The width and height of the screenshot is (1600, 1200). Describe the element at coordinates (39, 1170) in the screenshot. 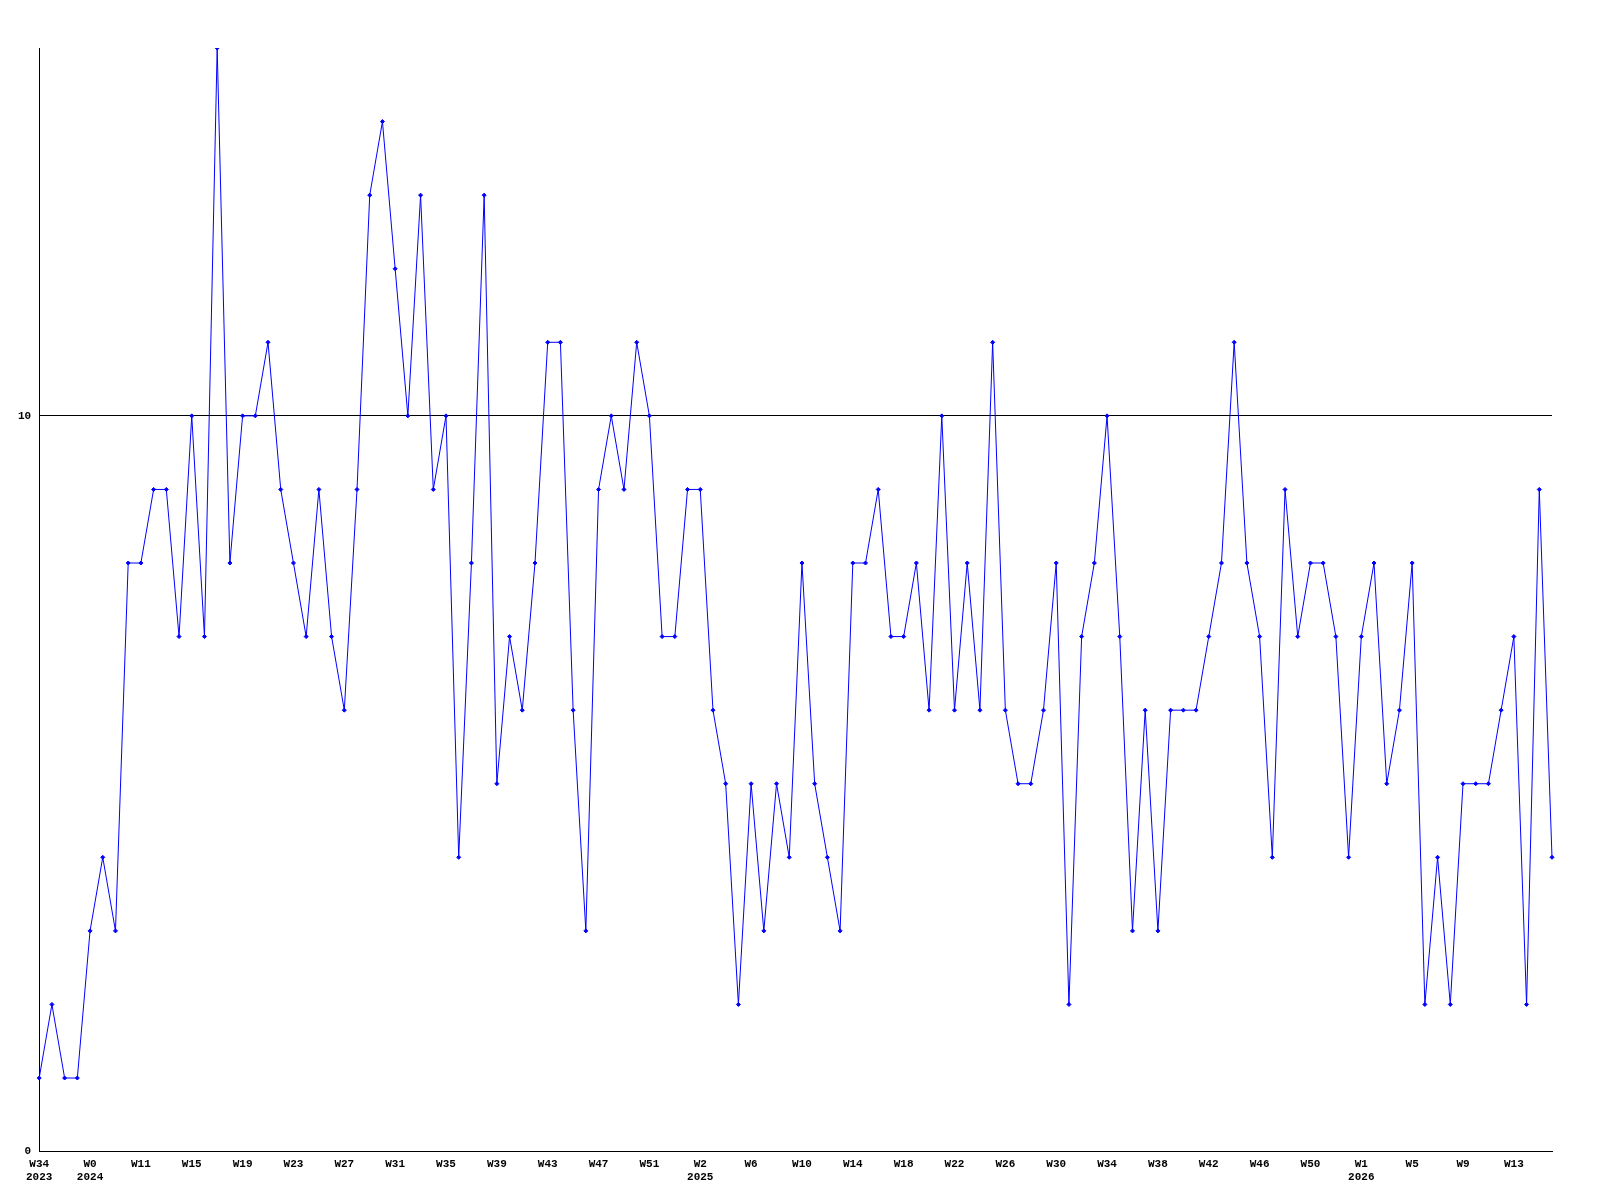

I see `x-tick-label: W34 2023` at that location.